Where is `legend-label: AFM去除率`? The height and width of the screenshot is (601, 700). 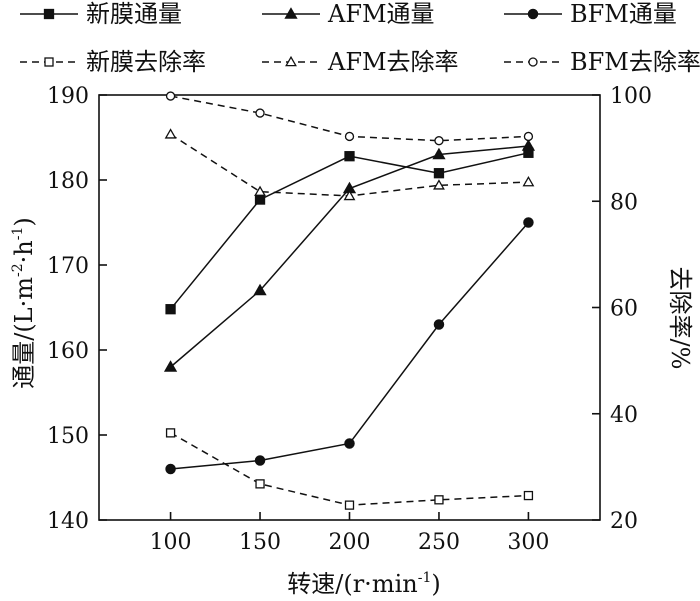
legend-label: AFM去除率 is located at coordinates (393, 62).